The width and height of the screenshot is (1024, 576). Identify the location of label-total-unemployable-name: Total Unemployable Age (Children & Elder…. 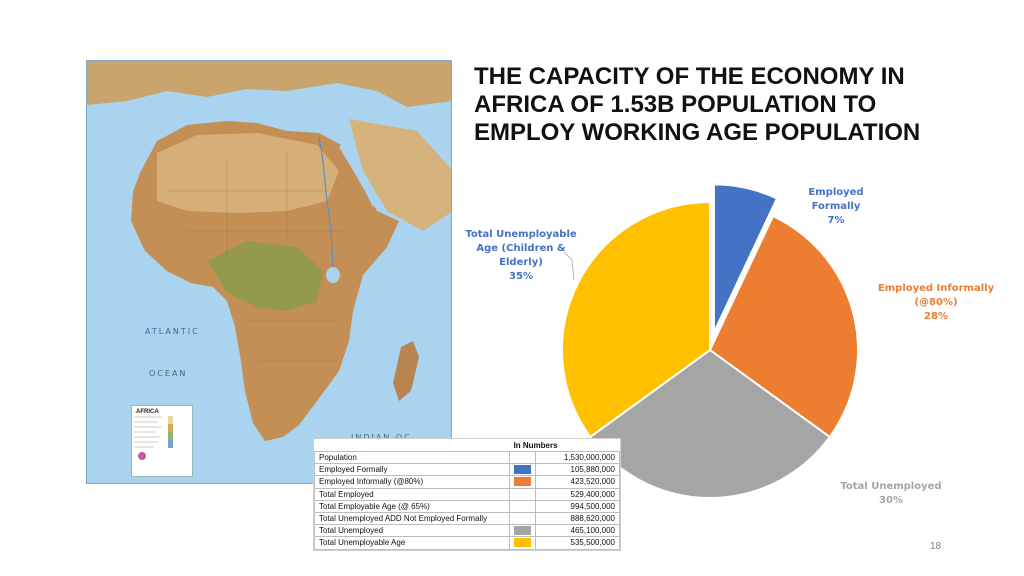
(521, 248).